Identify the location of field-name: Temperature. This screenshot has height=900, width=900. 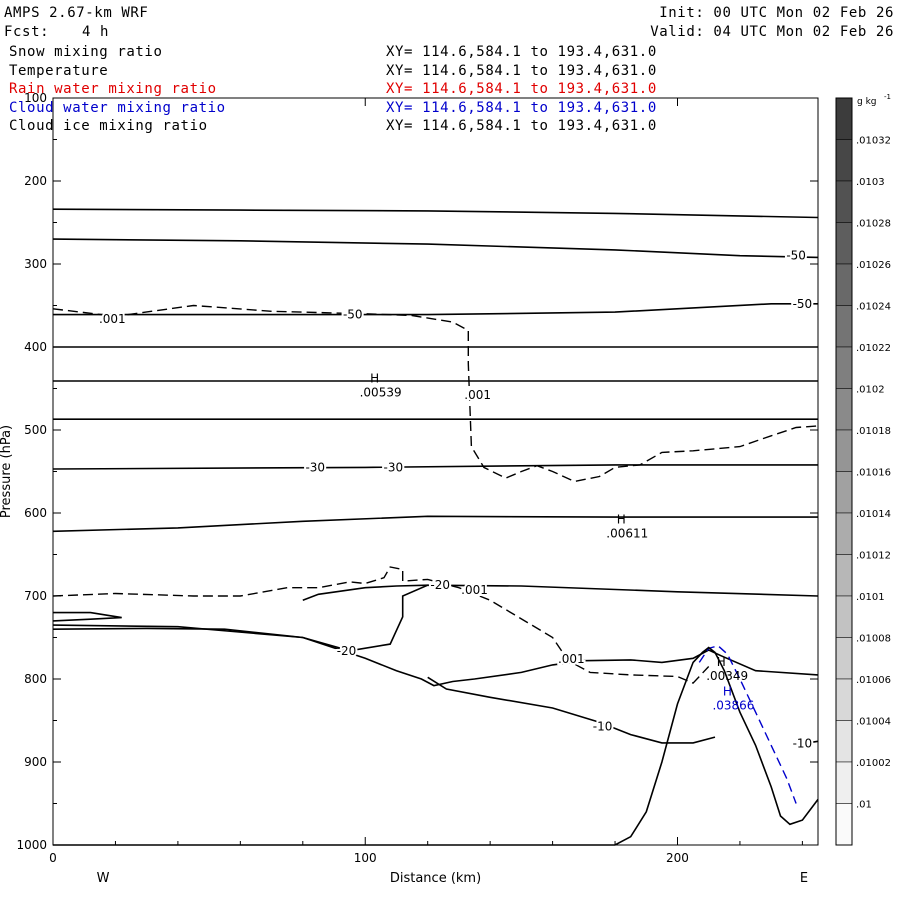
(59, 70).